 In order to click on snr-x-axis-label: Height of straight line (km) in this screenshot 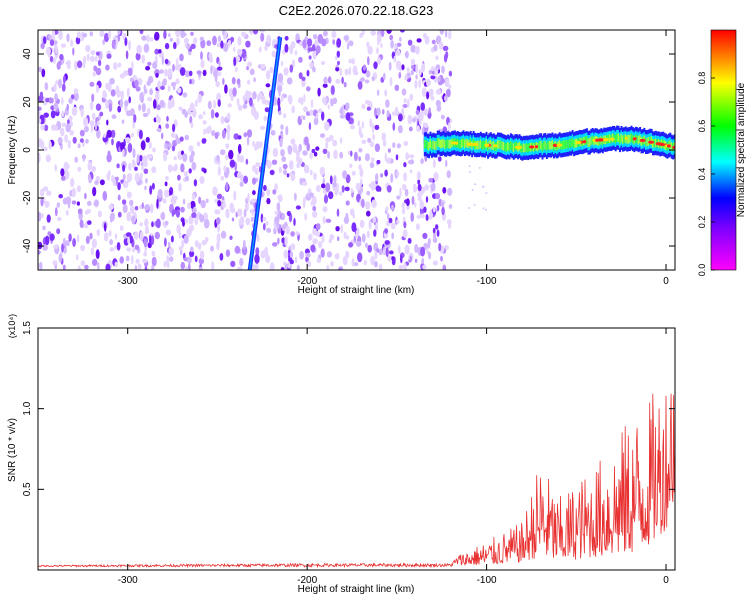, I will do `click(356, 589)`.